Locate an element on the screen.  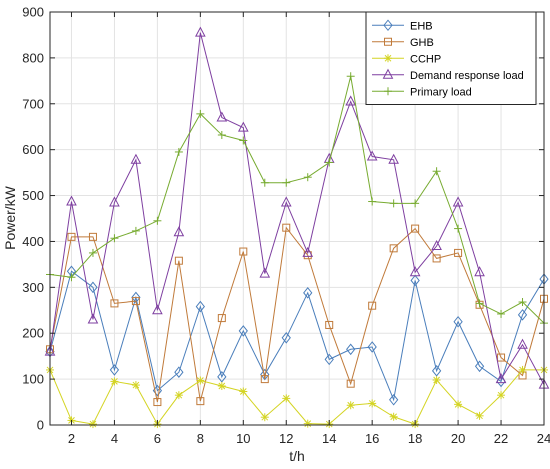
legend-item-ehb: EHB is located at coordinates (402, 25).